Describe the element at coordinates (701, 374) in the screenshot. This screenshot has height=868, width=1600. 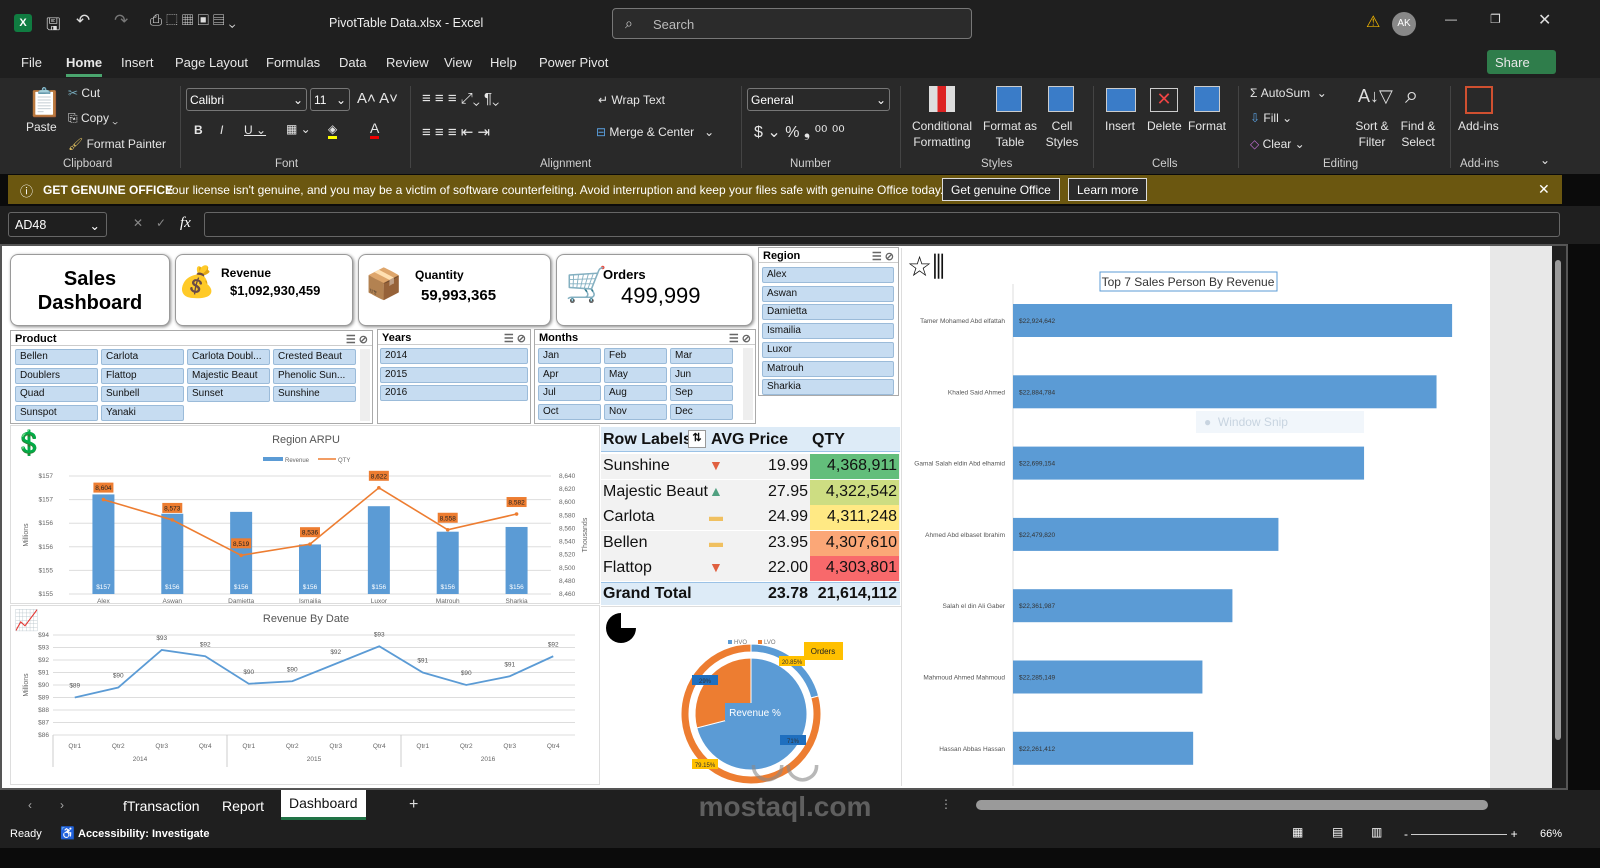
I see `slicer-item-months: Jun` at that location.